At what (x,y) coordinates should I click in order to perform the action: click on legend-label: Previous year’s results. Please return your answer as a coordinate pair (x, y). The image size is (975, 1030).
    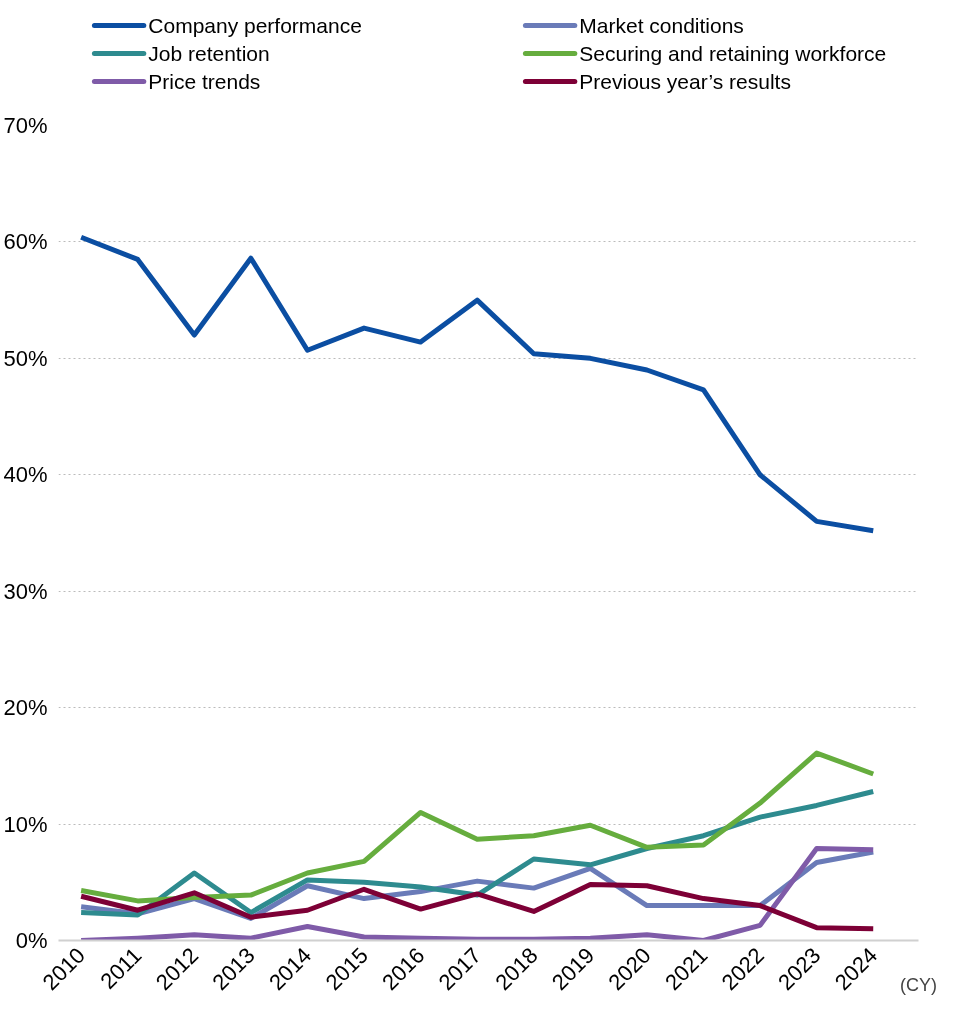
    Looking at the image, I should click on (685, 81).